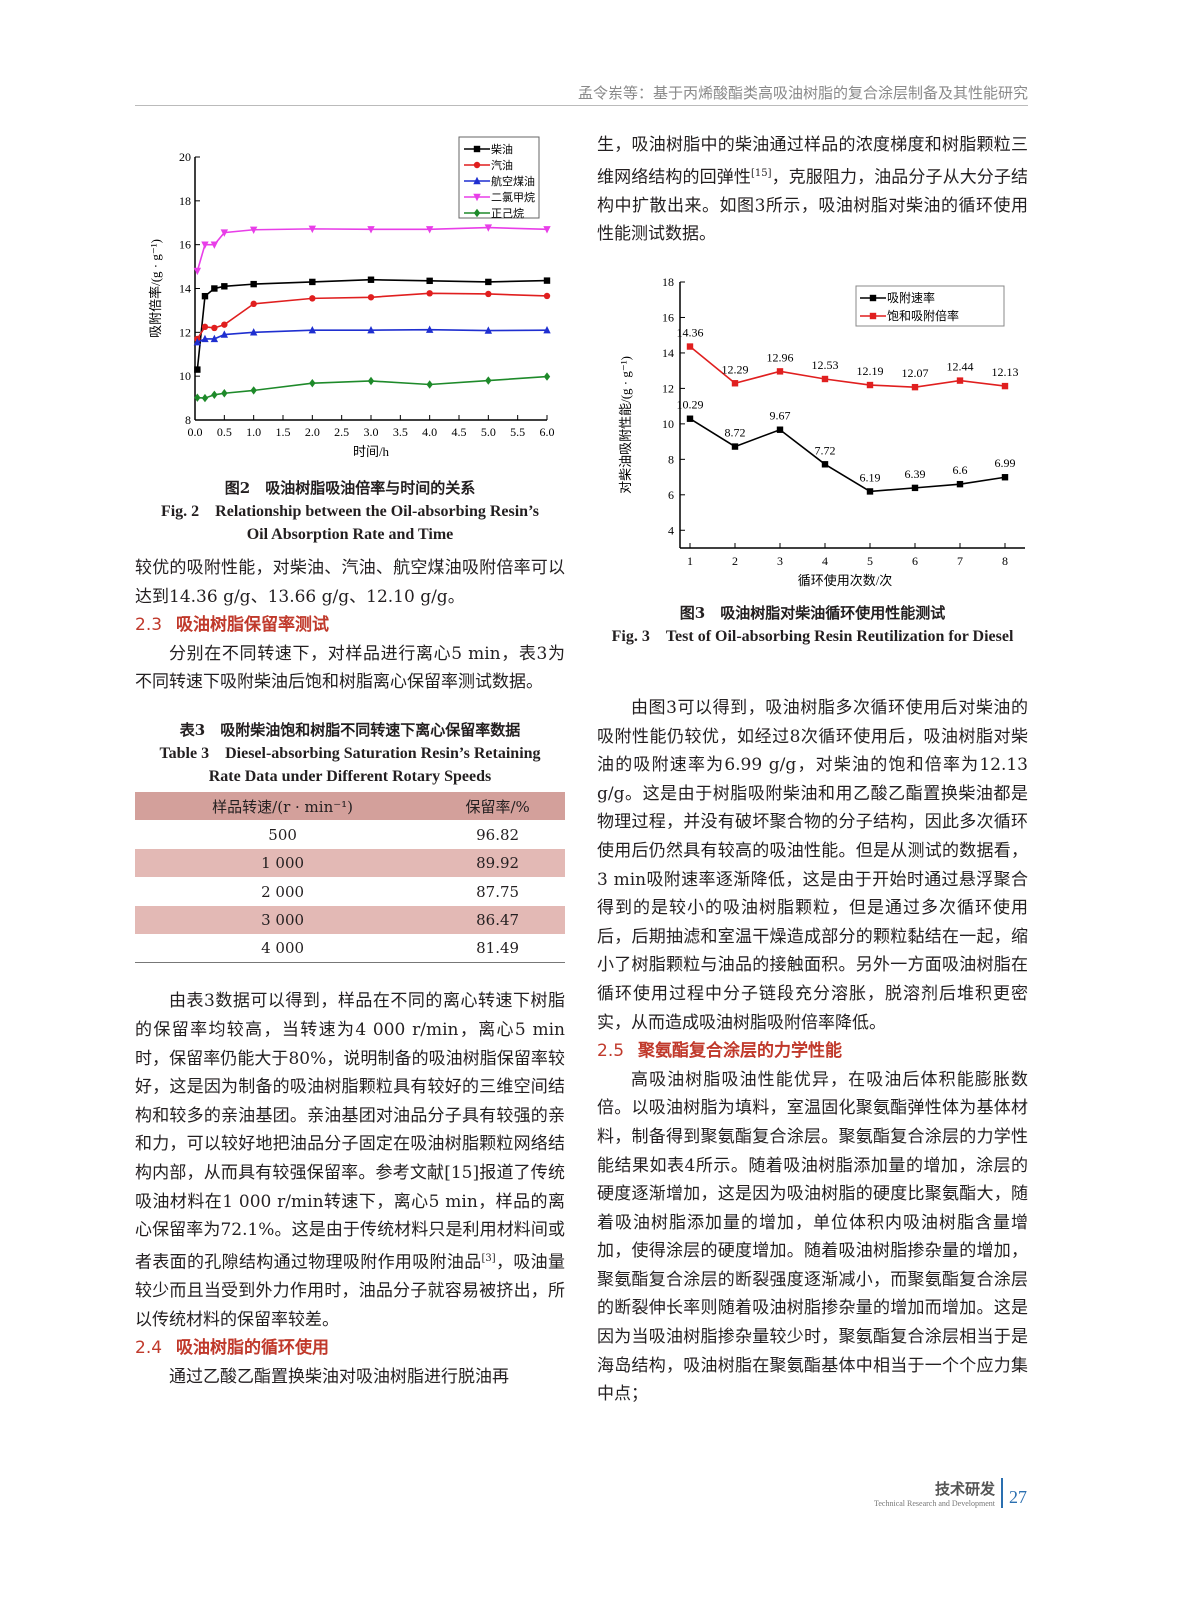 Image resolution: width=1187 pixels, height=1600 pixels. I want to click on x-tick-label: 6, so click(915, 561).